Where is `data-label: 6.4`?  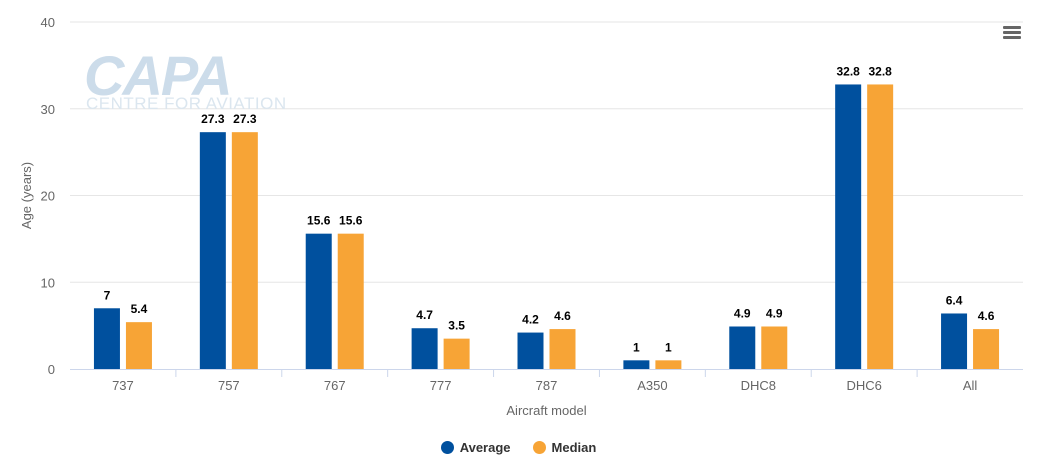 data-label: 6.4 is located at coordinates (954, 300).